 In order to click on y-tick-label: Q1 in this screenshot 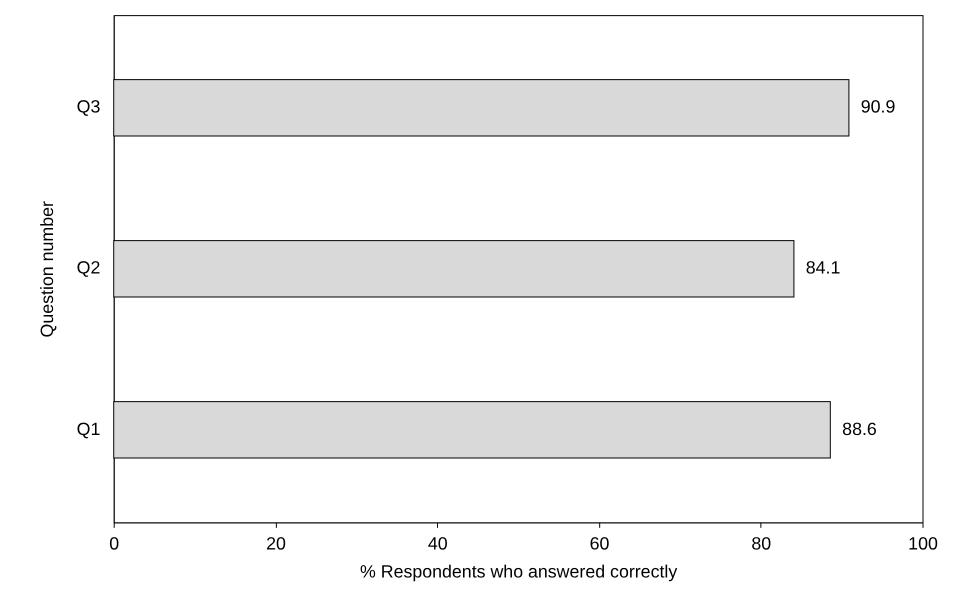, I will do `click(88, 428)`.